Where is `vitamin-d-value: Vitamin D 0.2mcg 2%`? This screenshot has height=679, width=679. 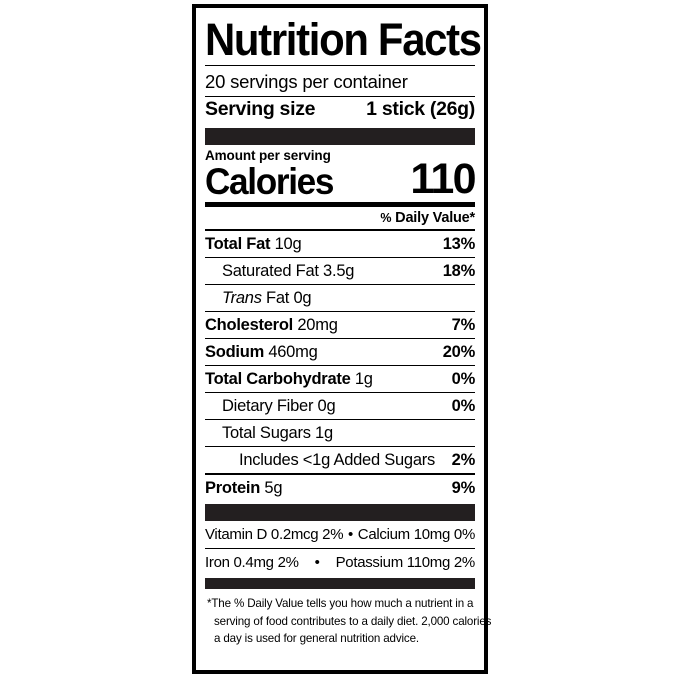
vitamin-d-value: Vitamin D 0.2mcg 2% is located at coordinates (274, 535).